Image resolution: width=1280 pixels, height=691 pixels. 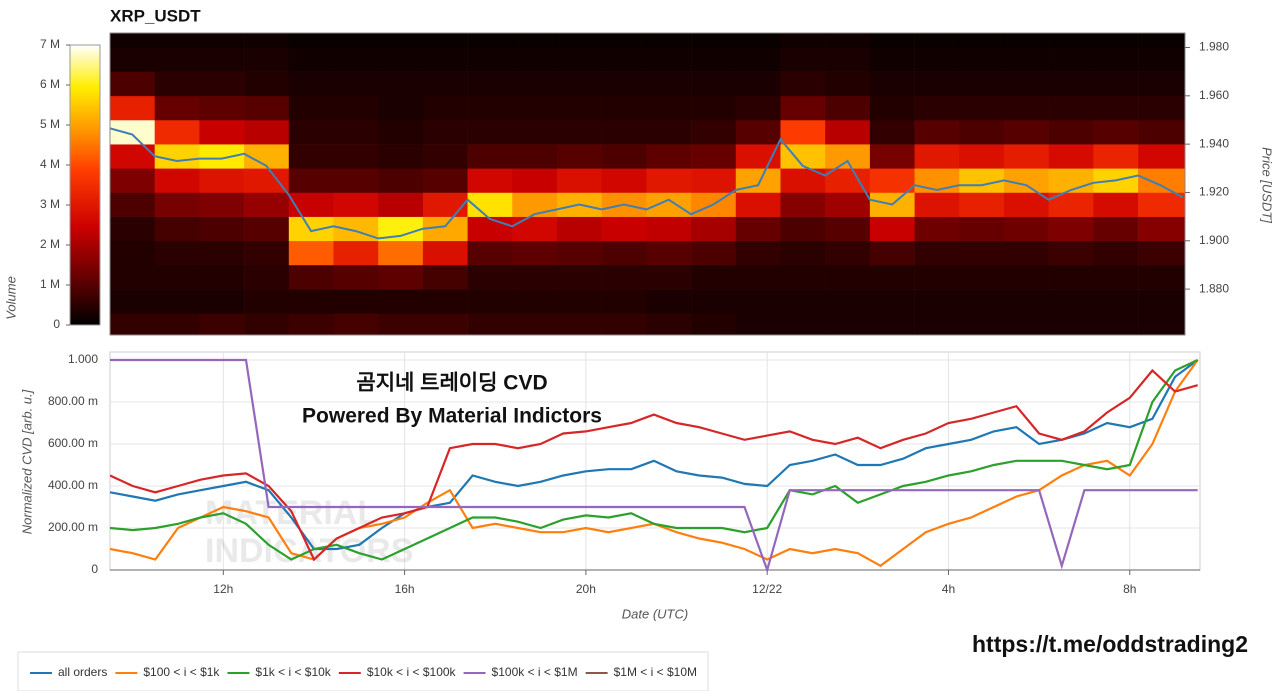 What do you see at coordinates (655, 613) in the screenshot?
I see `x-axis-label: Date (UTC)` at bounding box center [655, 613].